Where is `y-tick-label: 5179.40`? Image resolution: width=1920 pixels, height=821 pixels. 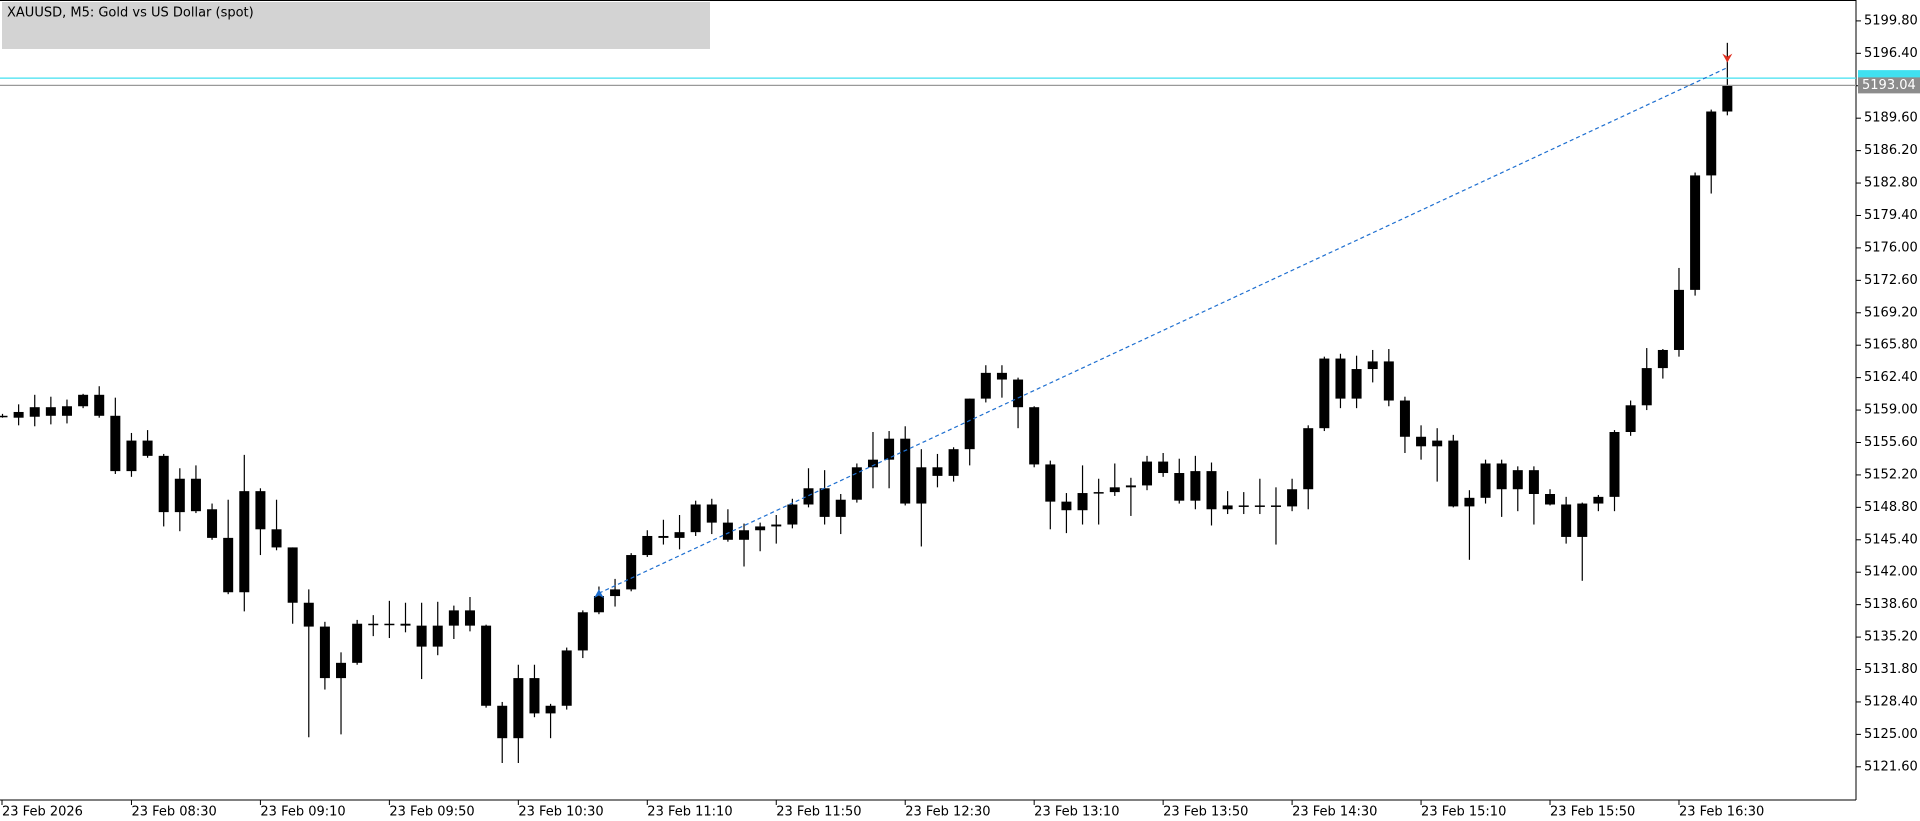 y-tick-label: 5179.40 is located at coordinates (1891, 215).